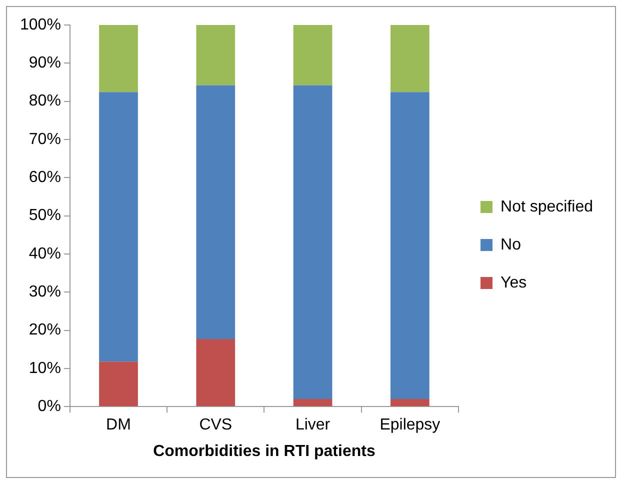 The height and width of the screenshot is (484, 622). What do you see at coordinates (44, 215) in the screenshot?
I see `y-tick-label: 50%` at bounding box center [44, 215].